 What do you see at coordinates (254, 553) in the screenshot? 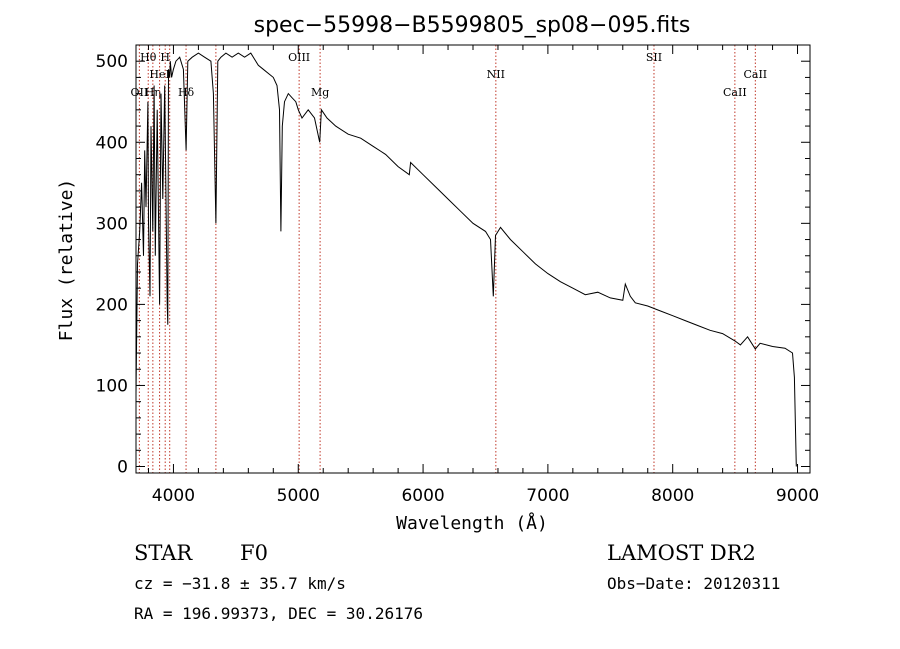
I see `object-subclass: F0` at bounding box center [254, 553].